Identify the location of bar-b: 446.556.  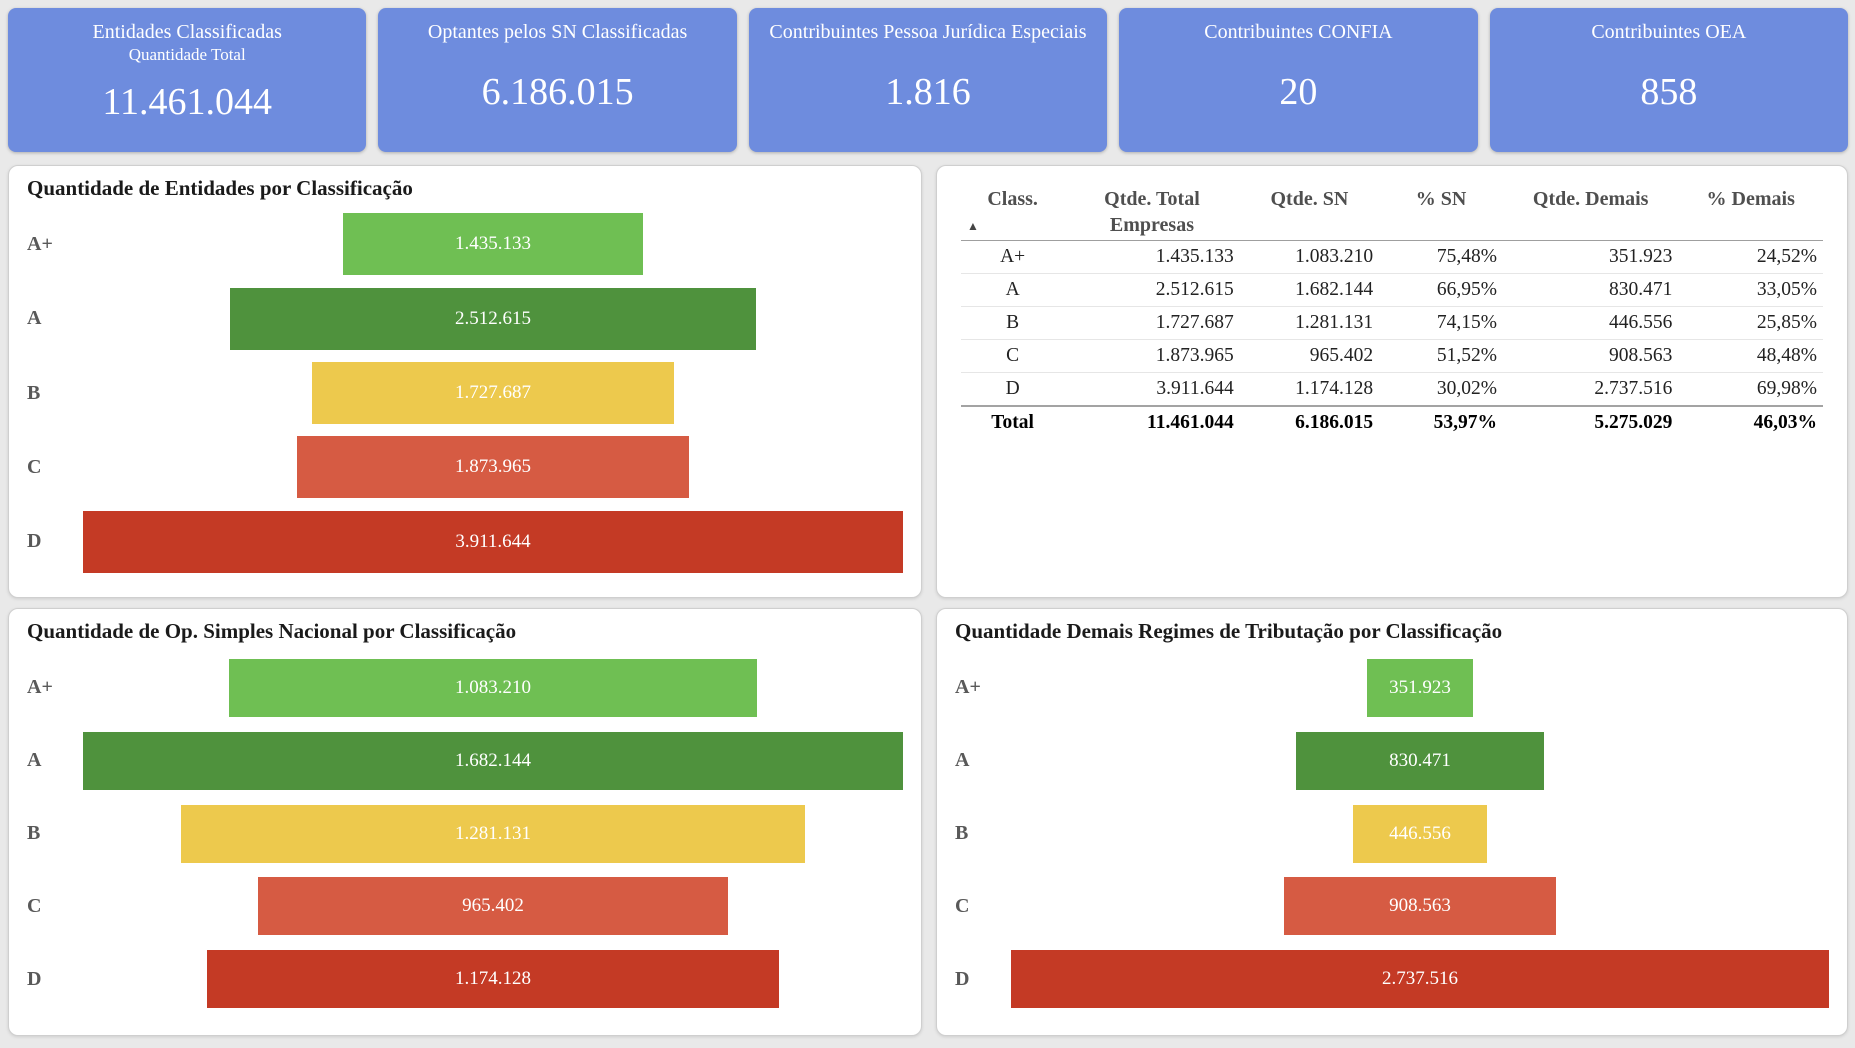
(1420, 833).